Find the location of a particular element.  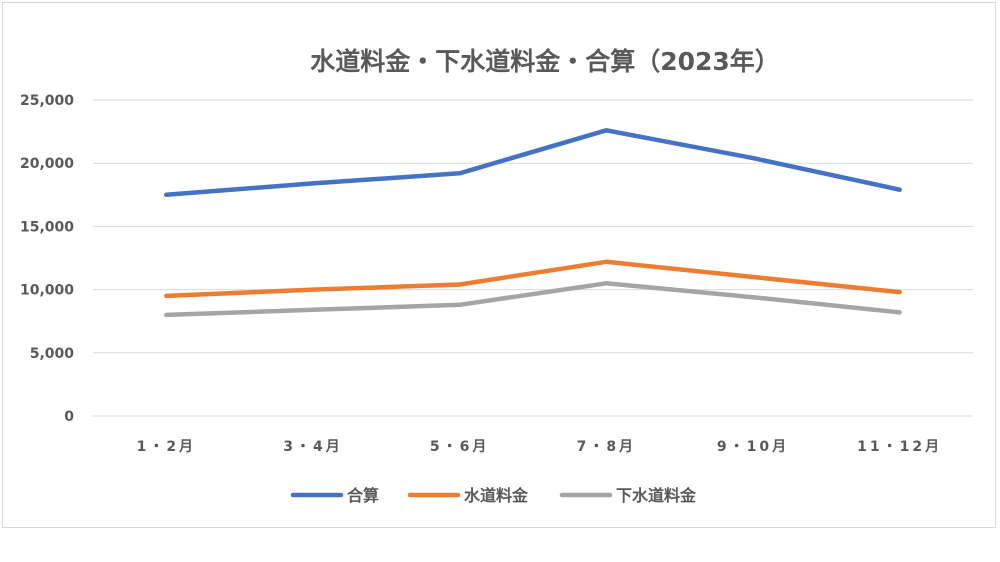

legend-label: 合算 is located at coordinates (363, 495).